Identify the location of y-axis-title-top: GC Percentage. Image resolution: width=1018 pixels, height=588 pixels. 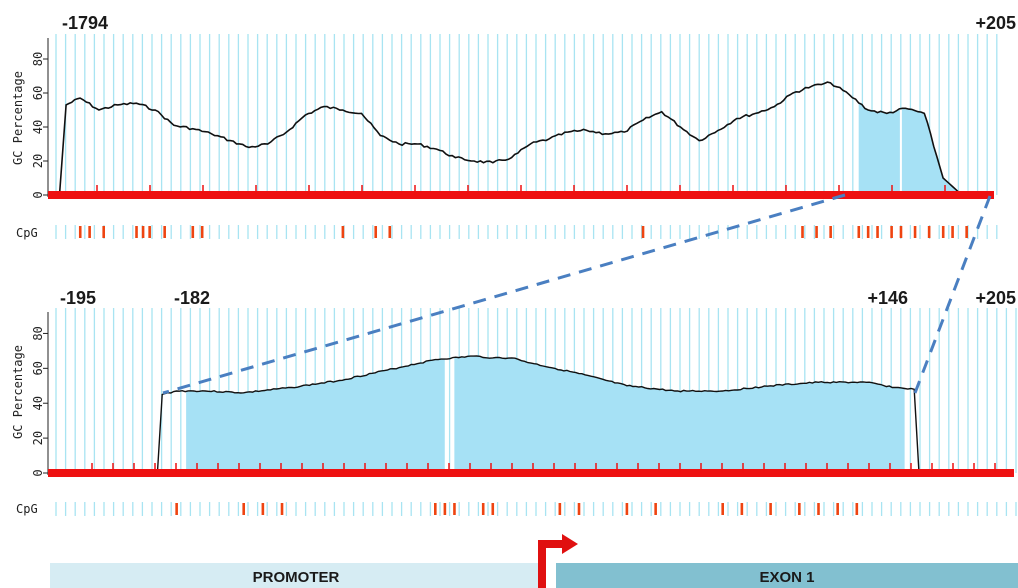
(18, 118).